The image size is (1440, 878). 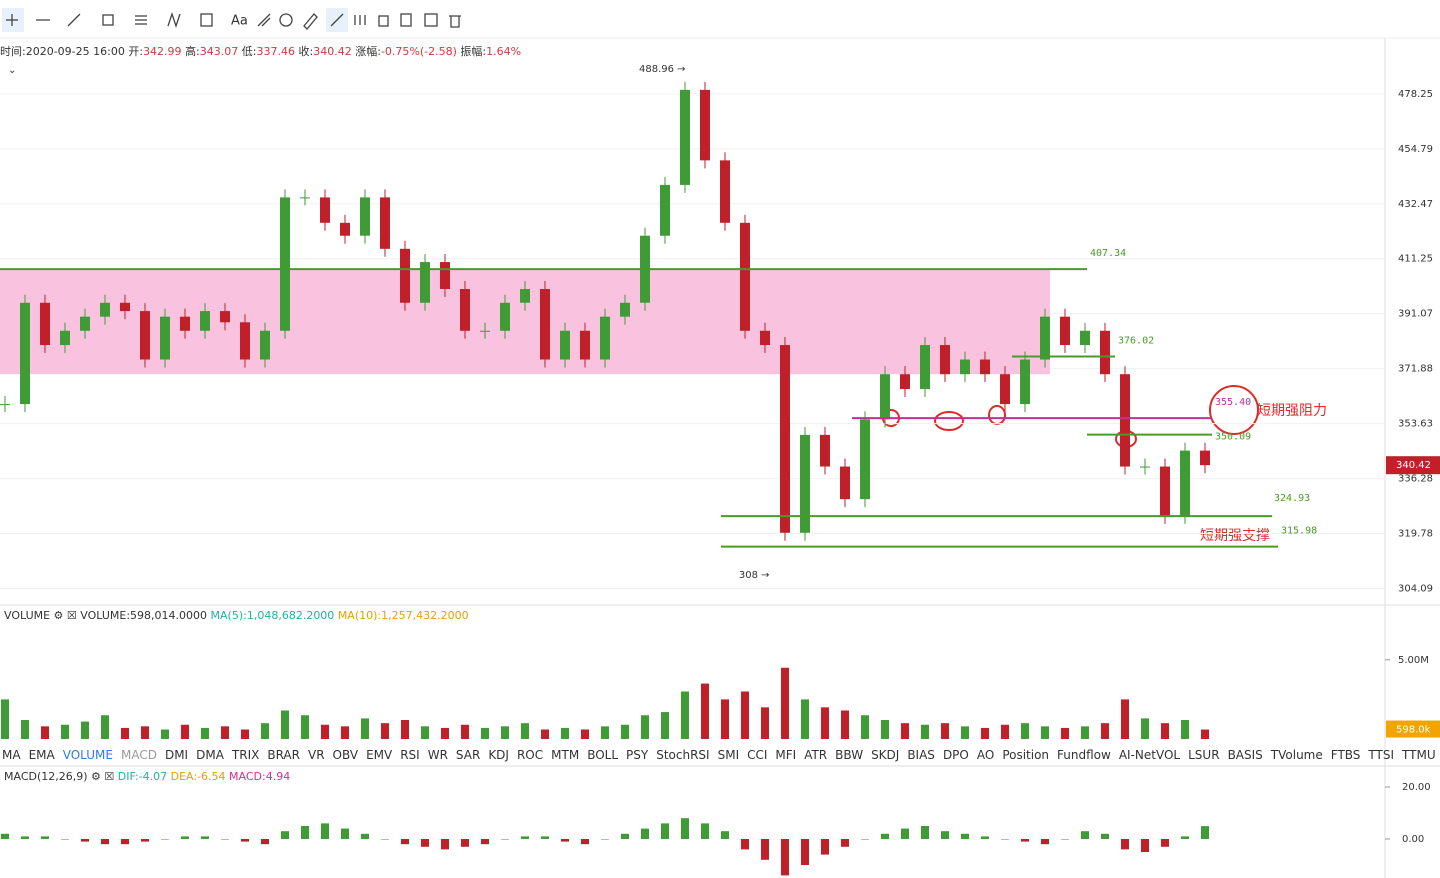 I want to click on y-tick-label: 336.28, so click(x=1415, y=479).